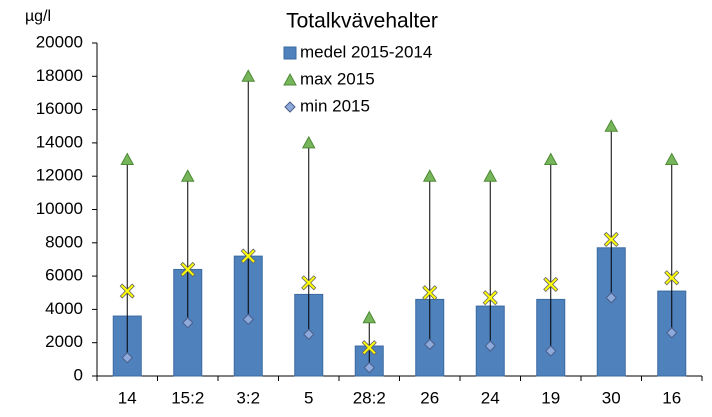  Describe the element at coordinates (248, 397) in the screenshot. I see `x-tick-label: 3:2` at that location.